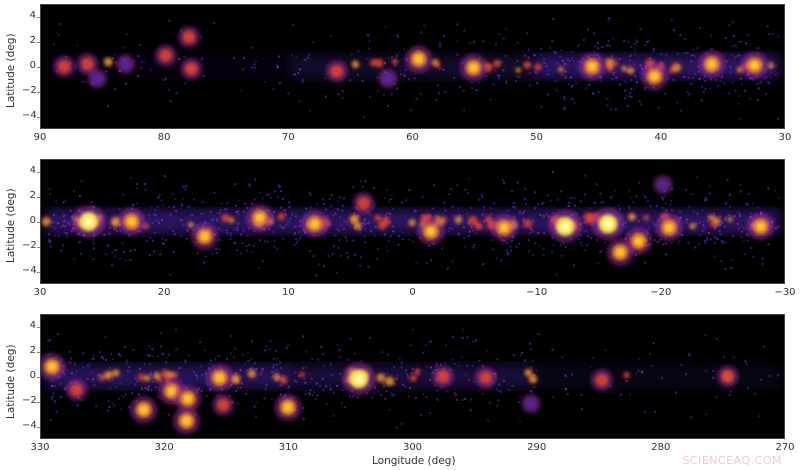  I want to click on x-tick-label: 320, so click(164, 447).